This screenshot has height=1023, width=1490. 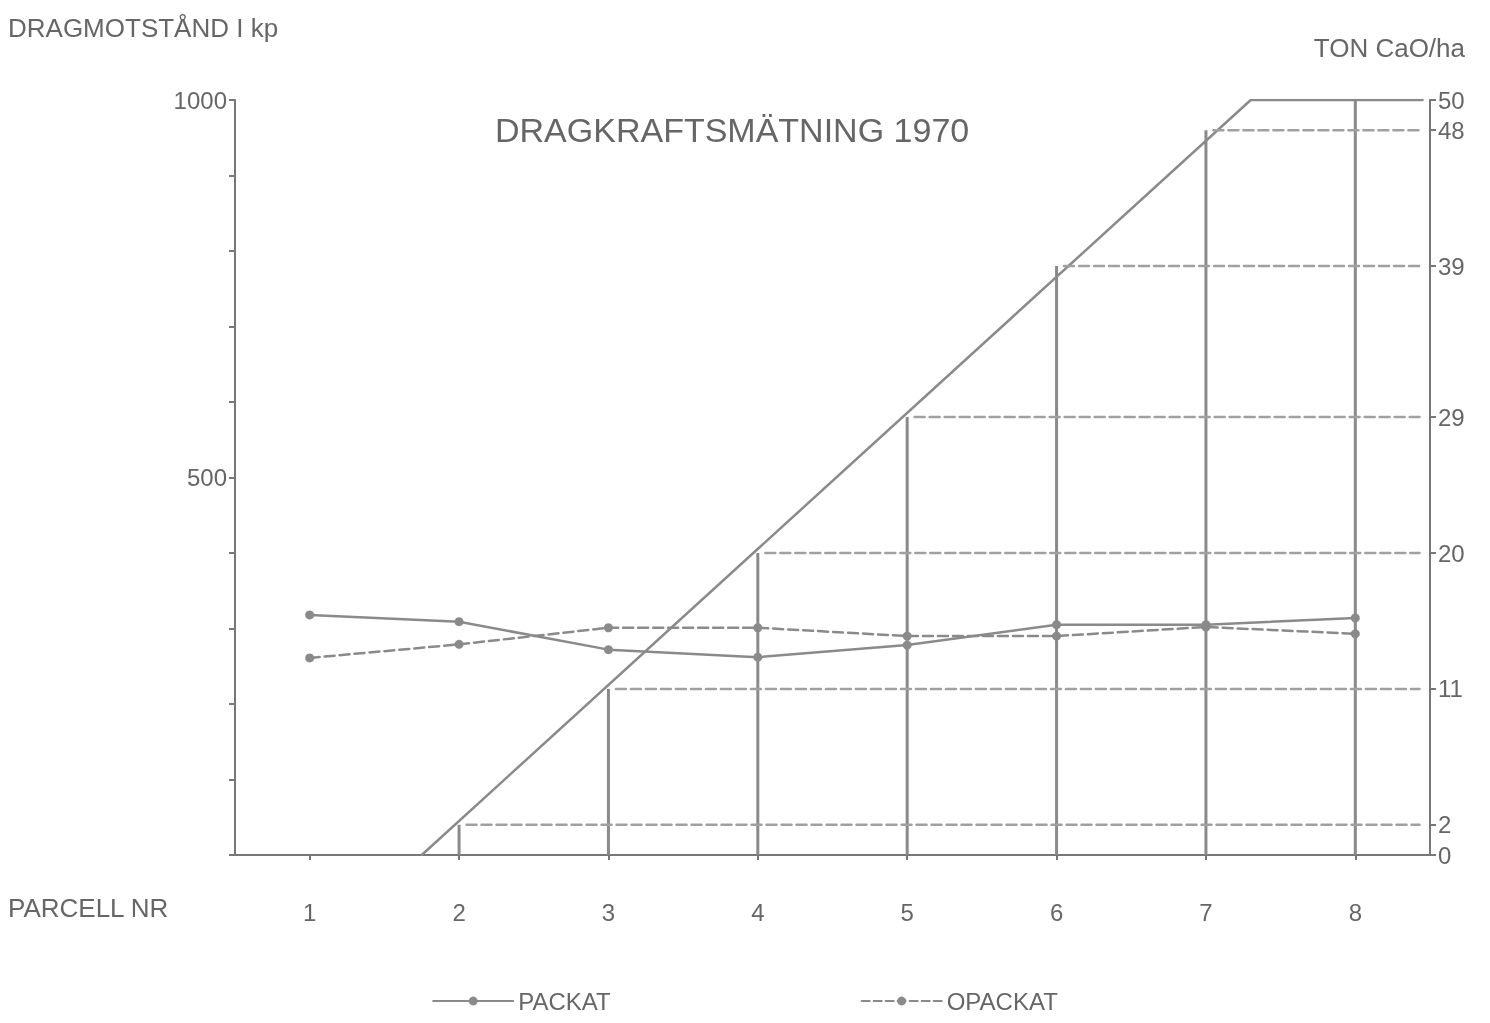 I want to click on y2-tick-label: 11, so click(x=1450, y=689).